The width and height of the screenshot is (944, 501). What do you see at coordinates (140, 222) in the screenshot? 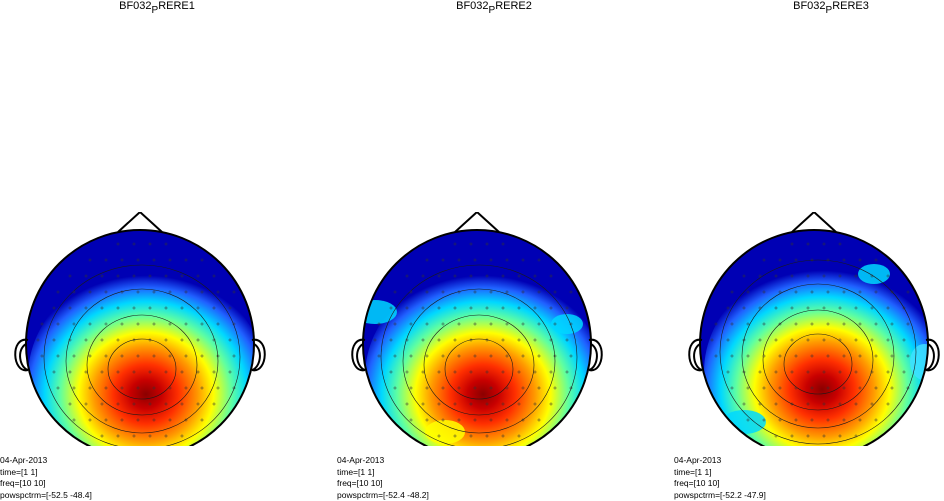
I see `nose-outline` at bounding box center [140, 222].